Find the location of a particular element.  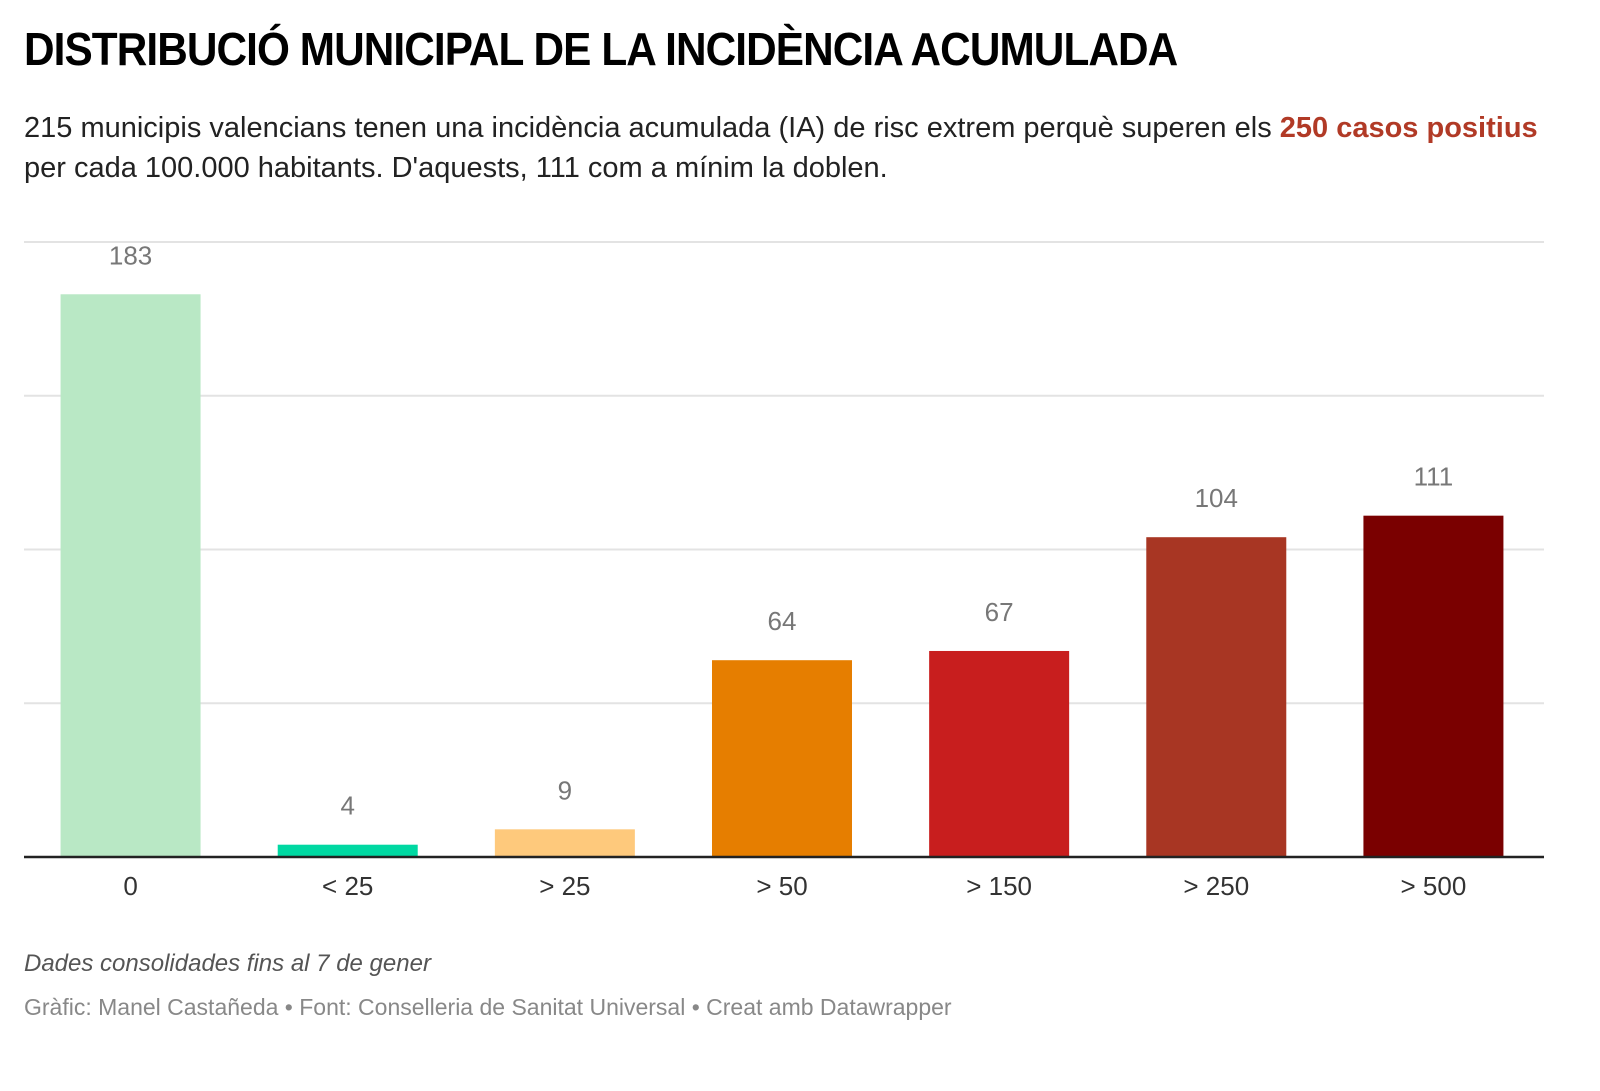

x-tick-label: > 50 is located at coordinates (781, 886).